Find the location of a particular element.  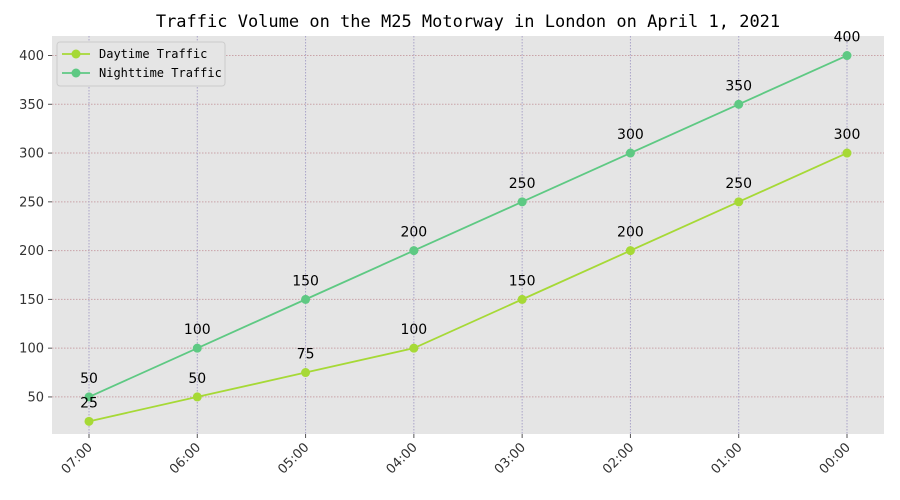

data-label: 75 is located at coordinates (306, 355).